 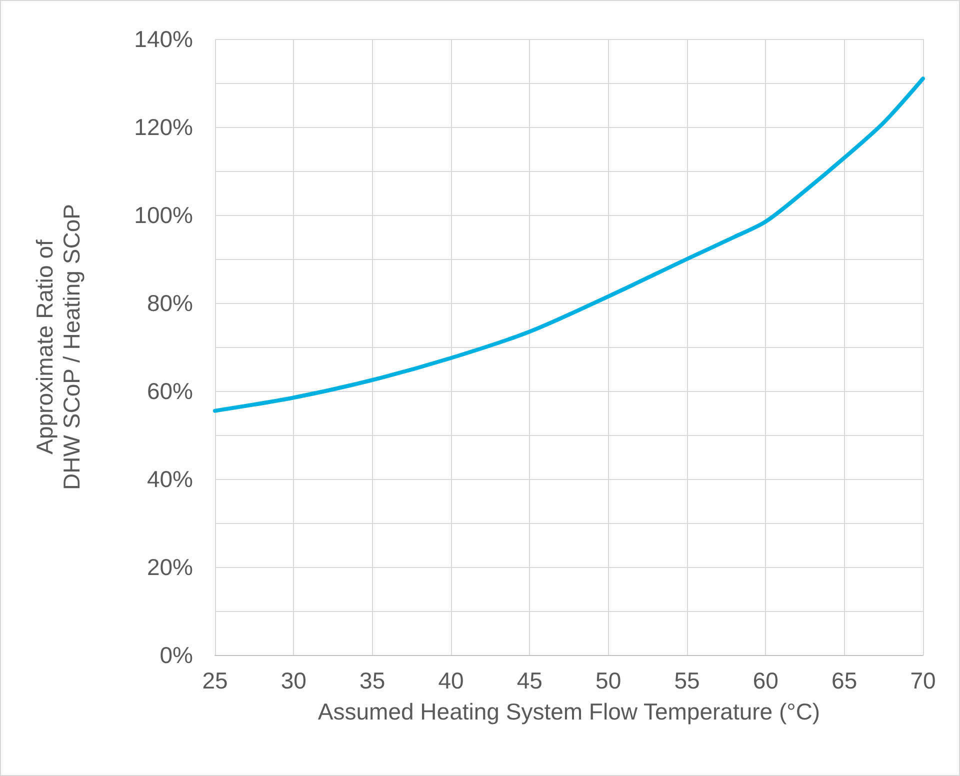 What do you see at coordinates (163, 127) in the screenshot?
I see `y-tick-label: 120%` at bounding box center [163, 127].